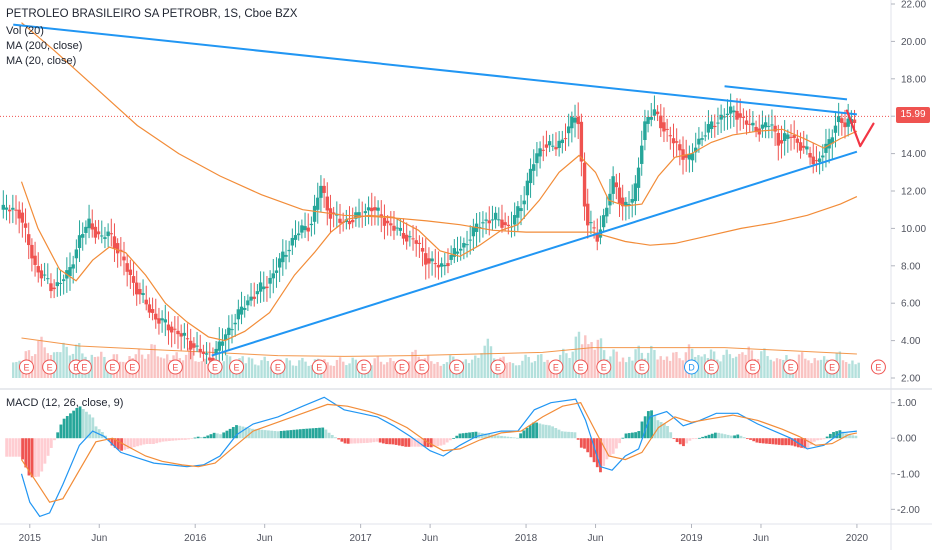  Describe the element at coordinates (195, 538) in the screenshot. I see `time-tick-label: 2016` at that location.